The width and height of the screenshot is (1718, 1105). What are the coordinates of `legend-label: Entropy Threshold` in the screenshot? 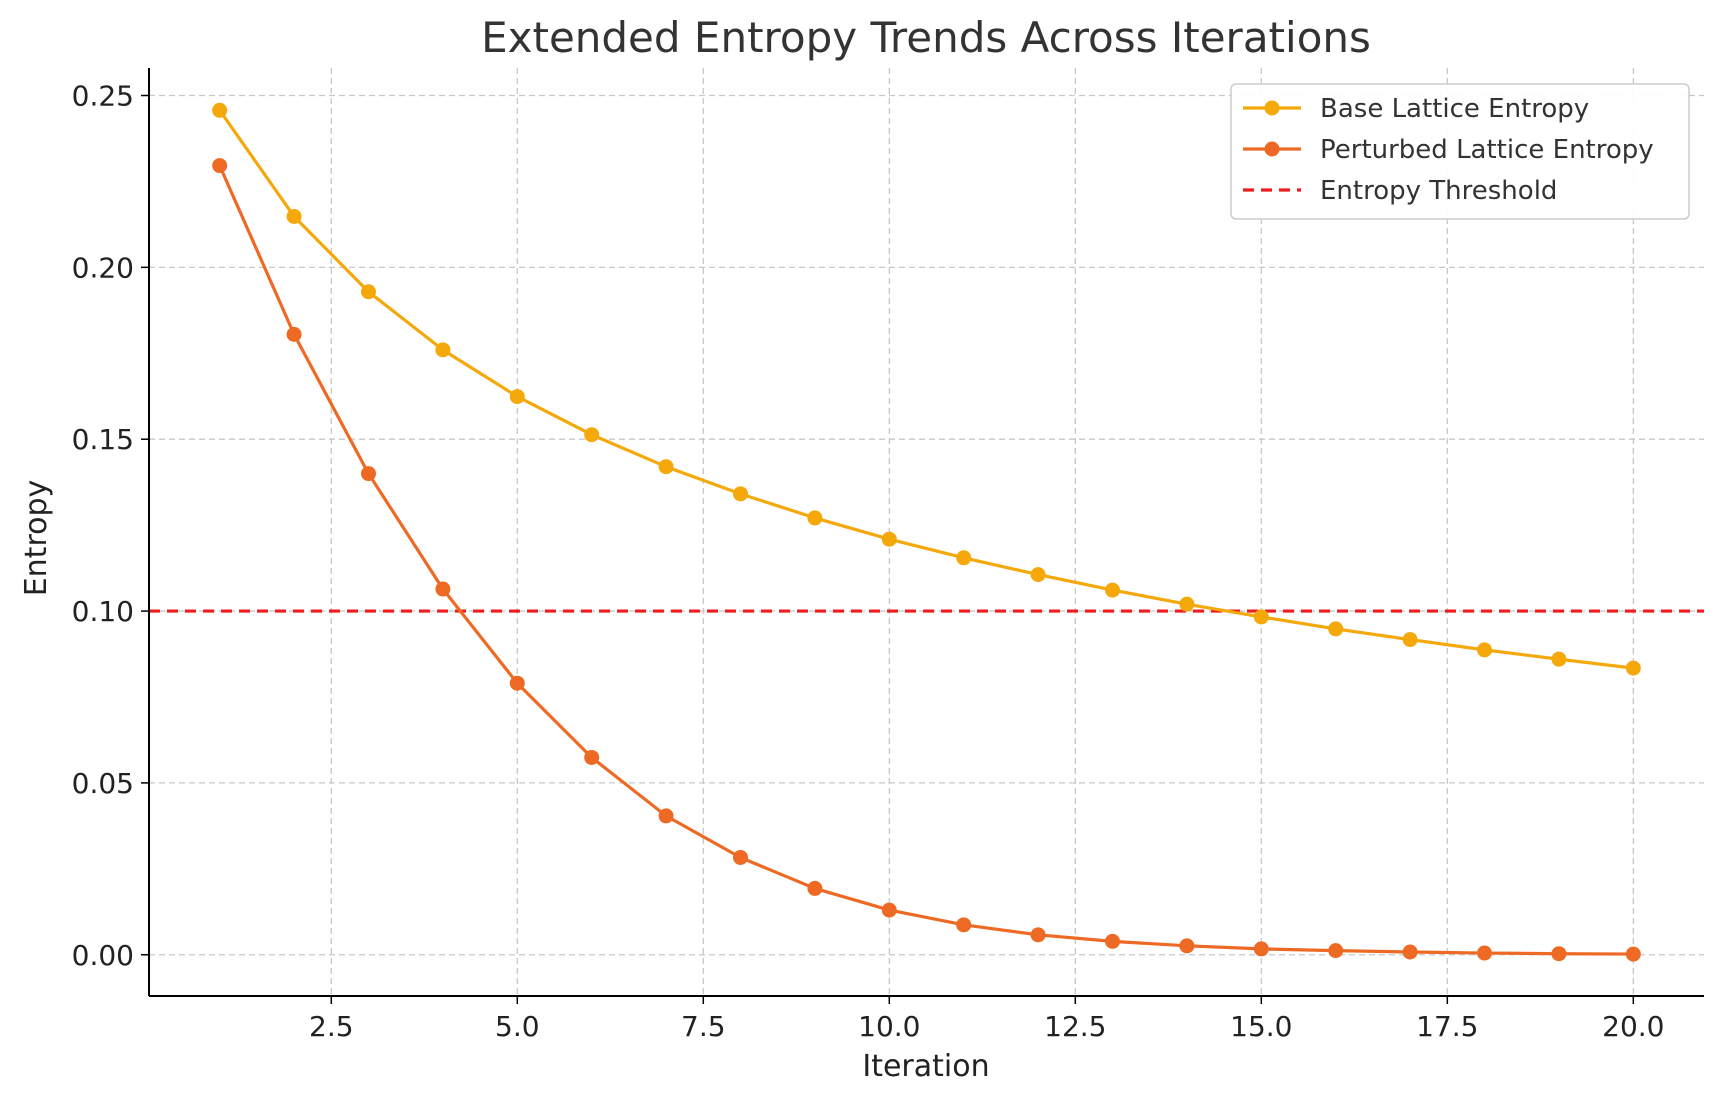 It's located at (1438, 191).